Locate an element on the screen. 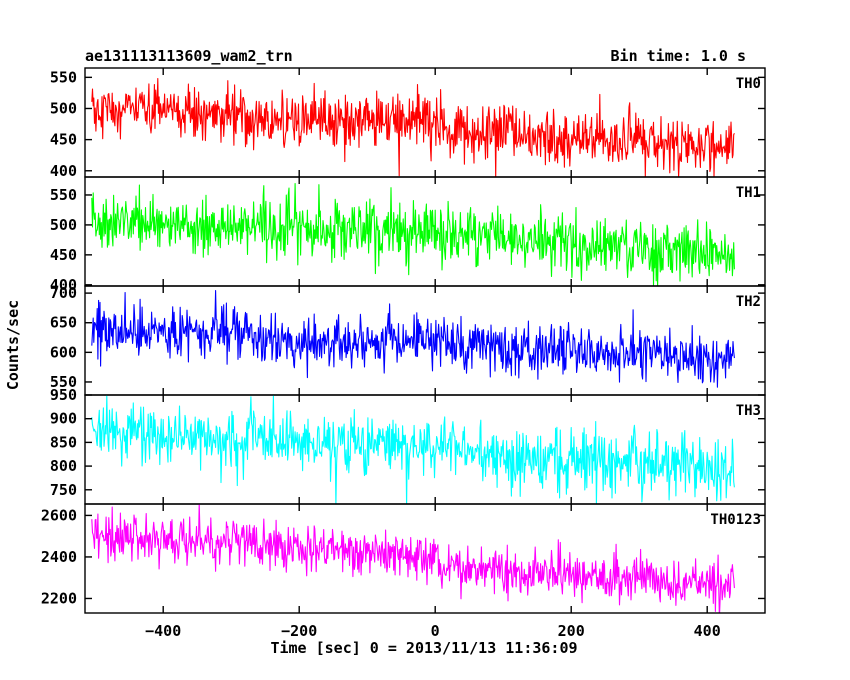 The image size is (850, 680). y-tick-label-th0123-2200: 2200 is located at coordinates (59, 598).